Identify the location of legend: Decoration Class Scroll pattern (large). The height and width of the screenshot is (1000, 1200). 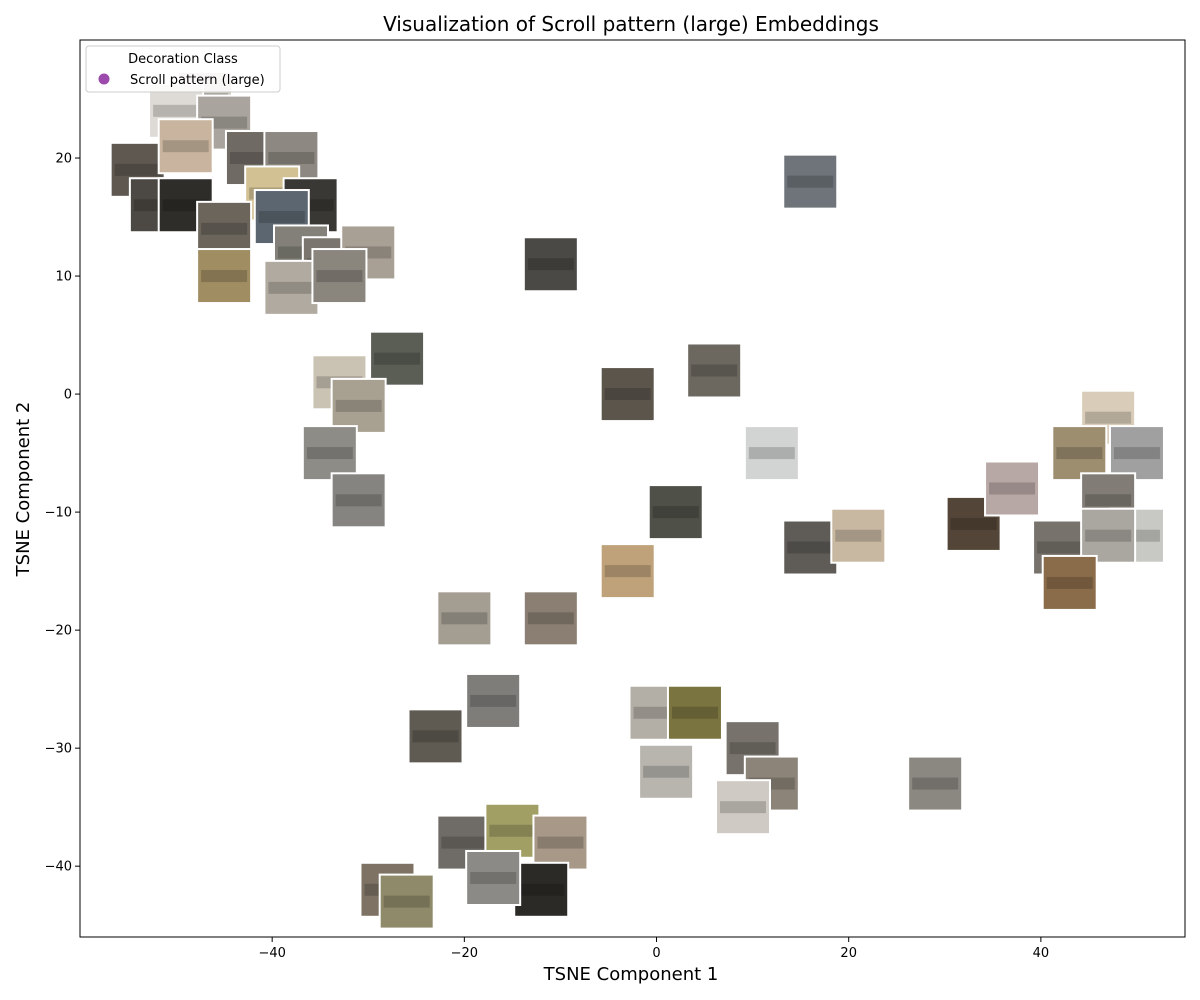
(183, 69).